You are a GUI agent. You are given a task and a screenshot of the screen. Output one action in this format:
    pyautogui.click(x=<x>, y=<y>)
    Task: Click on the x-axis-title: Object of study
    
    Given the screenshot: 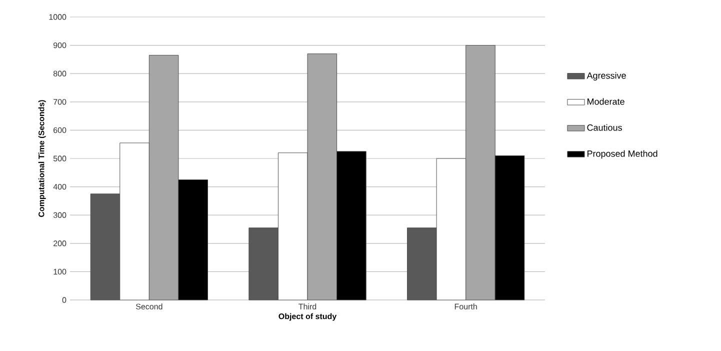 What is the action you would take?
    pyautogui.click(x=307, y=317)
    